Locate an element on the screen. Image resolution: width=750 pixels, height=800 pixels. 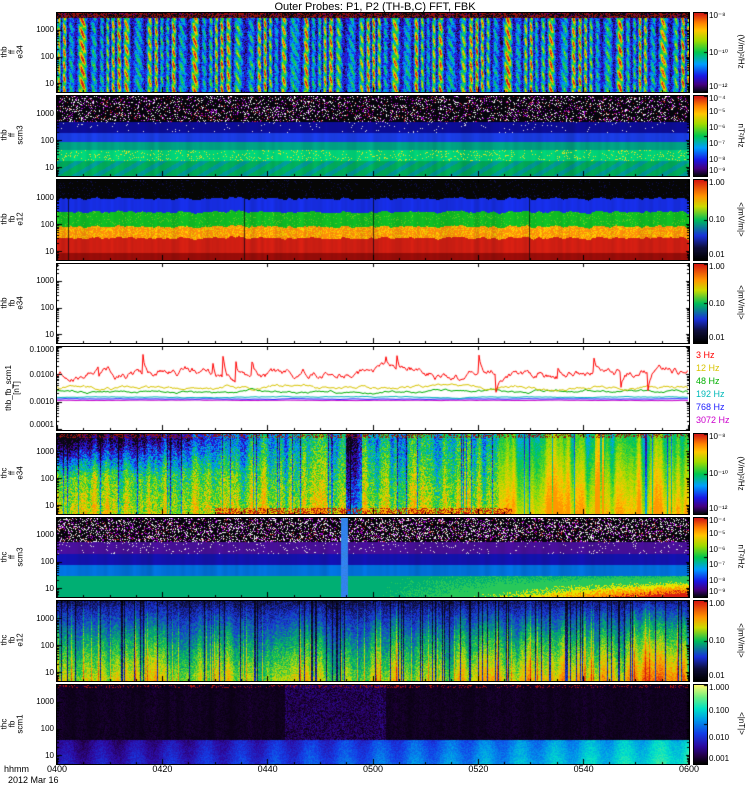
colorbar-tick-label: 0.010 is located at coordinates (719, 737).